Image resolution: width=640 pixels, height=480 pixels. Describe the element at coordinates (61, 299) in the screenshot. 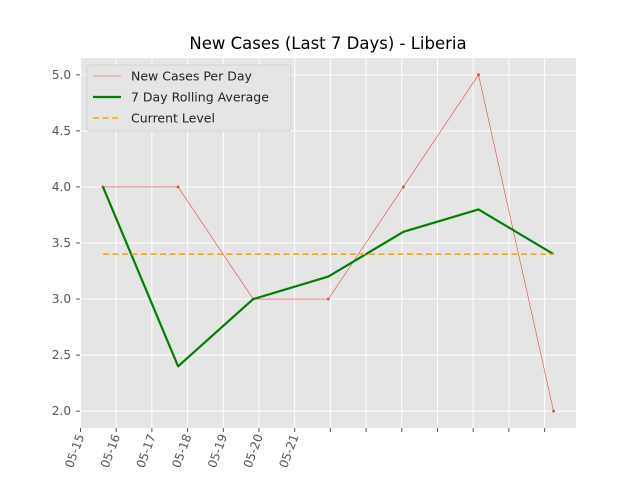

I see `y-tick-label: 3.0` at that location.